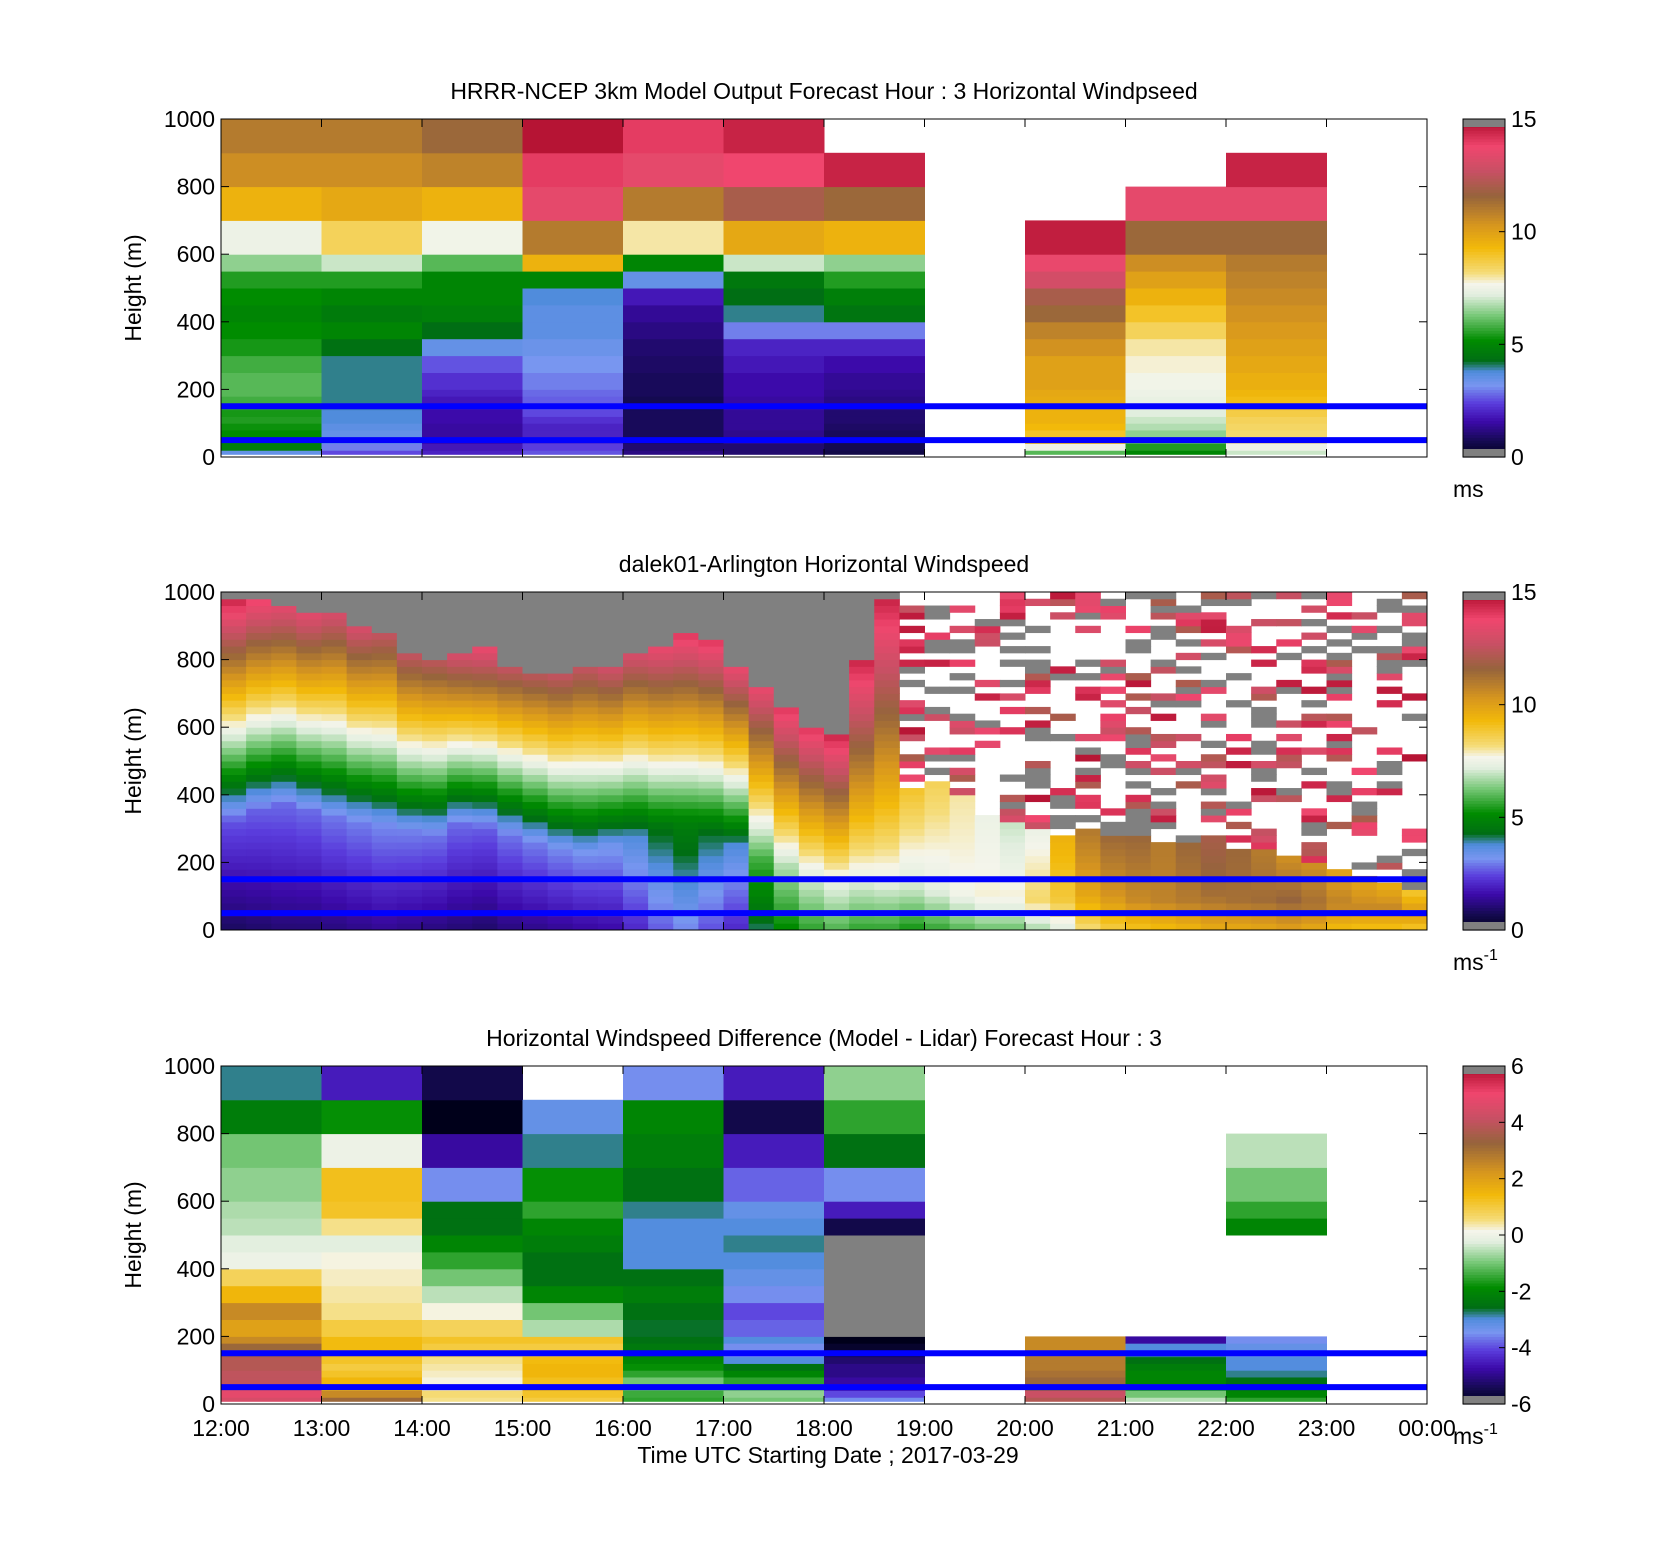  Describe the element at coordinates (1484, 1070) in the screenshot. I see `colorbar-over-cap` at that location.